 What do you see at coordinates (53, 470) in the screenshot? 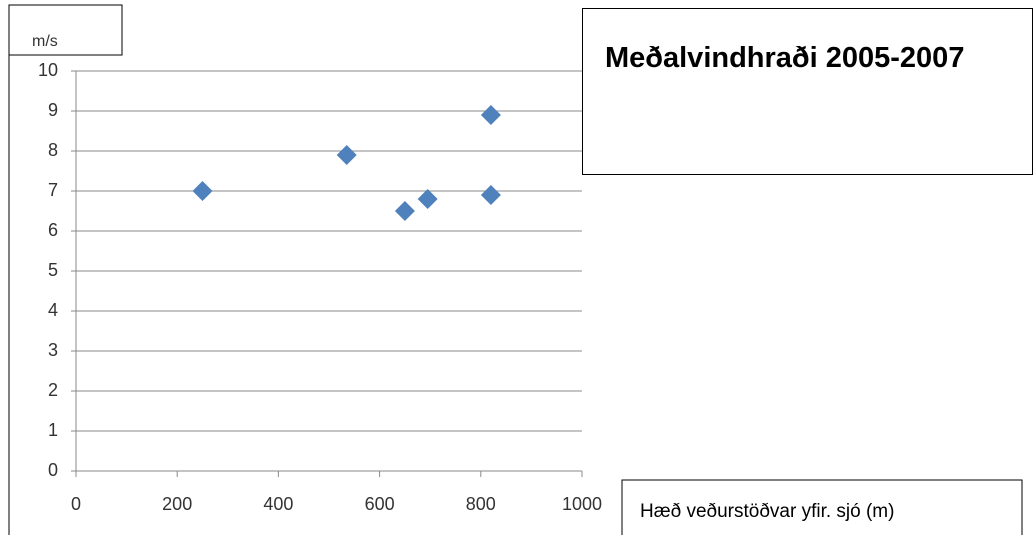
I see `y-tick-label: 0` at bounding box center [53, 470].